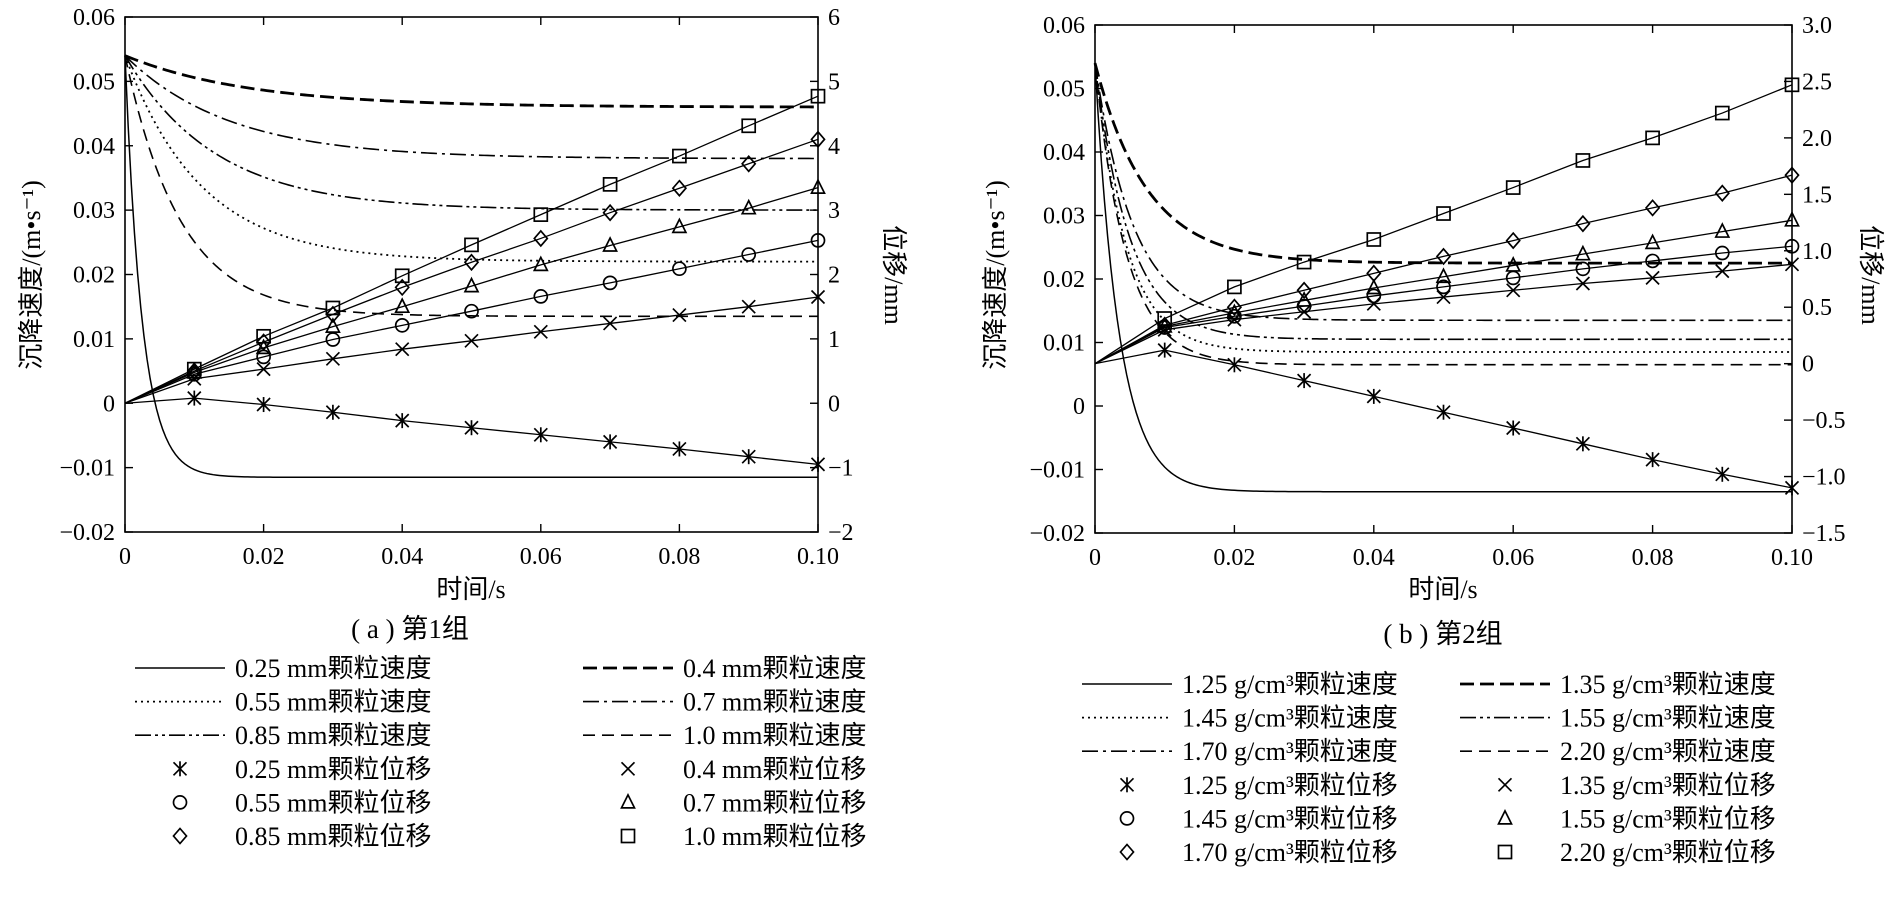 This screenshot has width=1887, height=912. Describe the element at coordinates (333, 802) in the screenshot. I see `legend-label: 0.55 mm颗粒位移` at that location.